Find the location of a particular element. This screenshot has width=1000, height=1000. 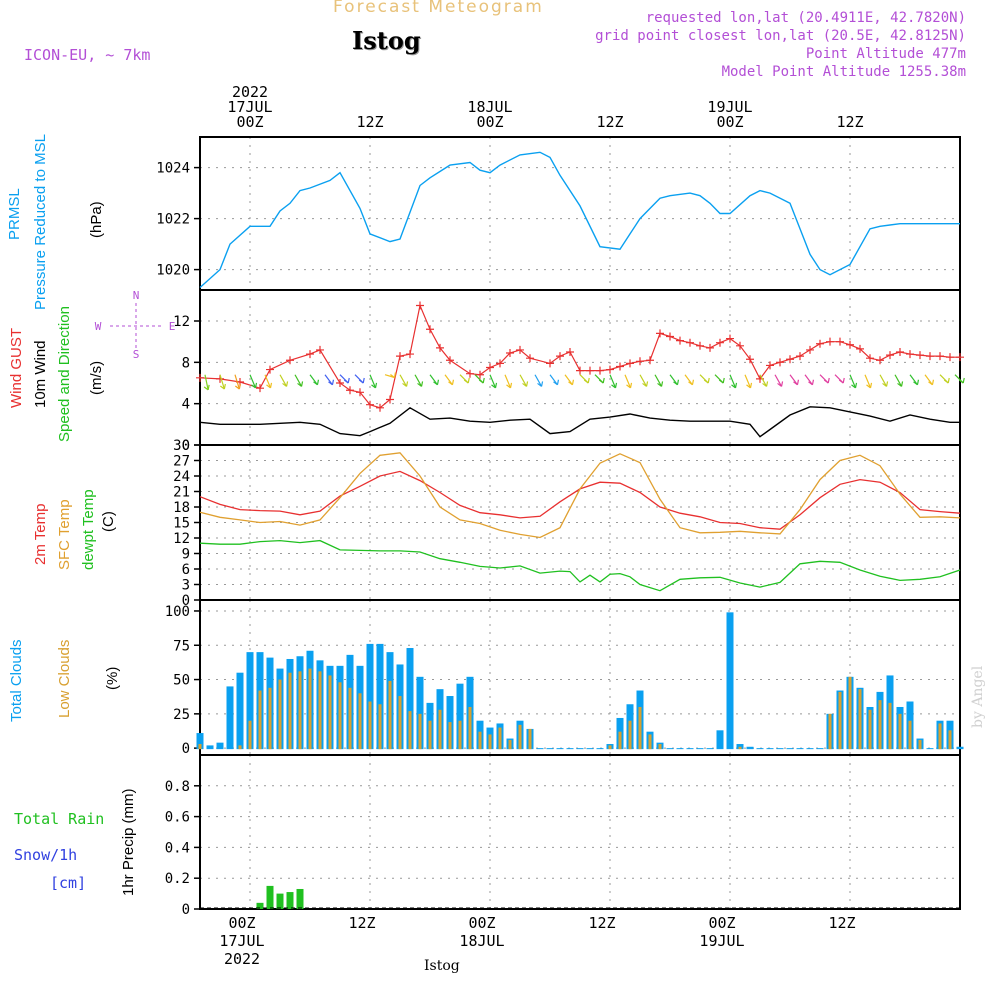

dewpt-temp-line is located at coordinates (580, 565).